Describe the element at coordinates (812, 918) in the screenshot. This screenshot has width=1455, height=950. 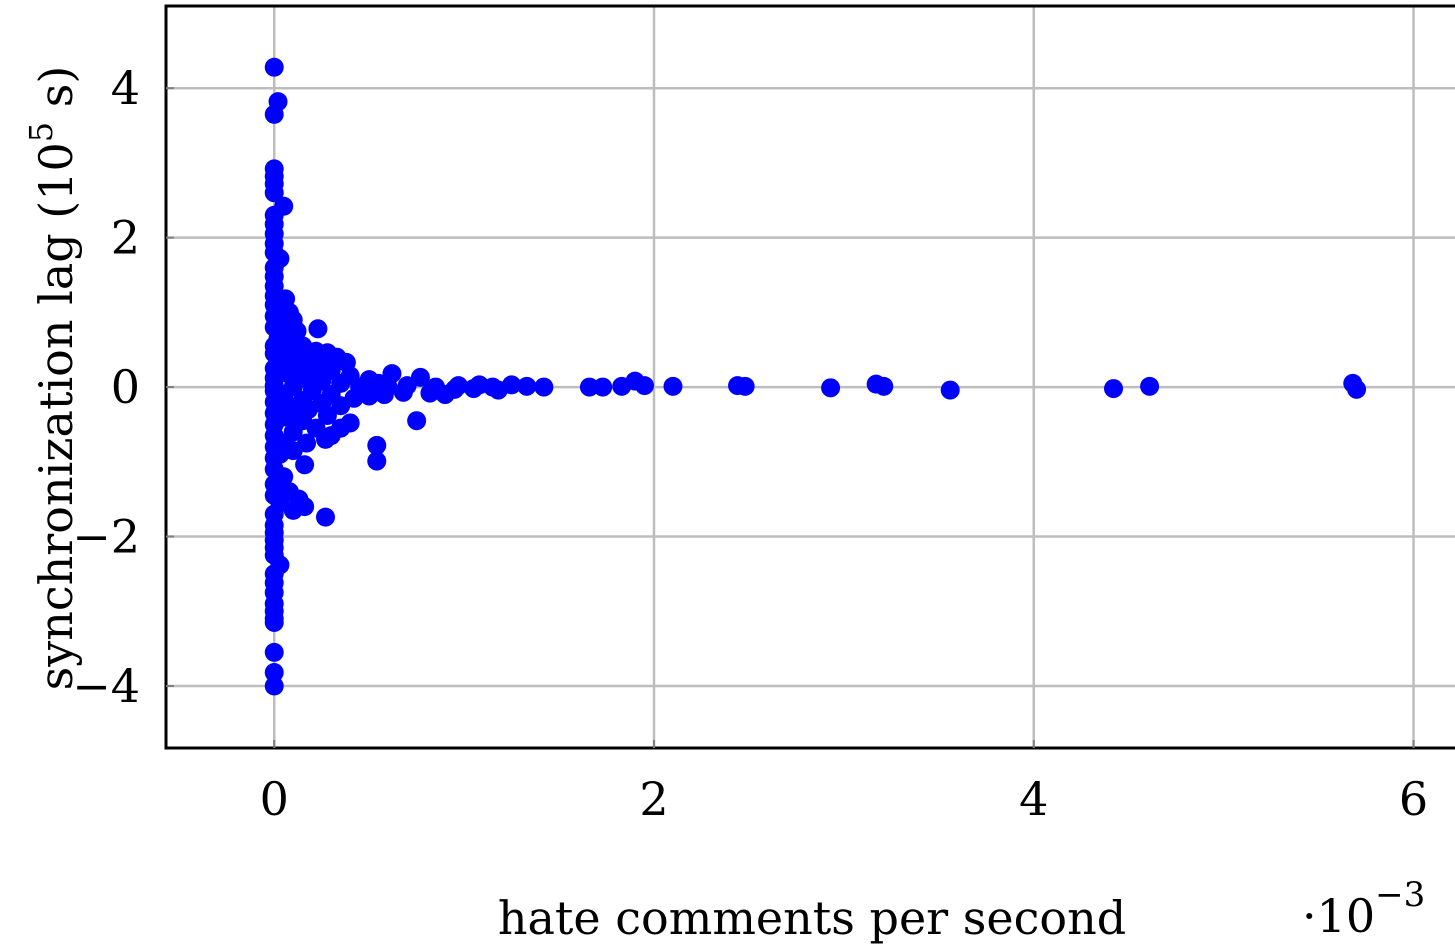
I see `x-axis-label: hate comments per second` at that location.